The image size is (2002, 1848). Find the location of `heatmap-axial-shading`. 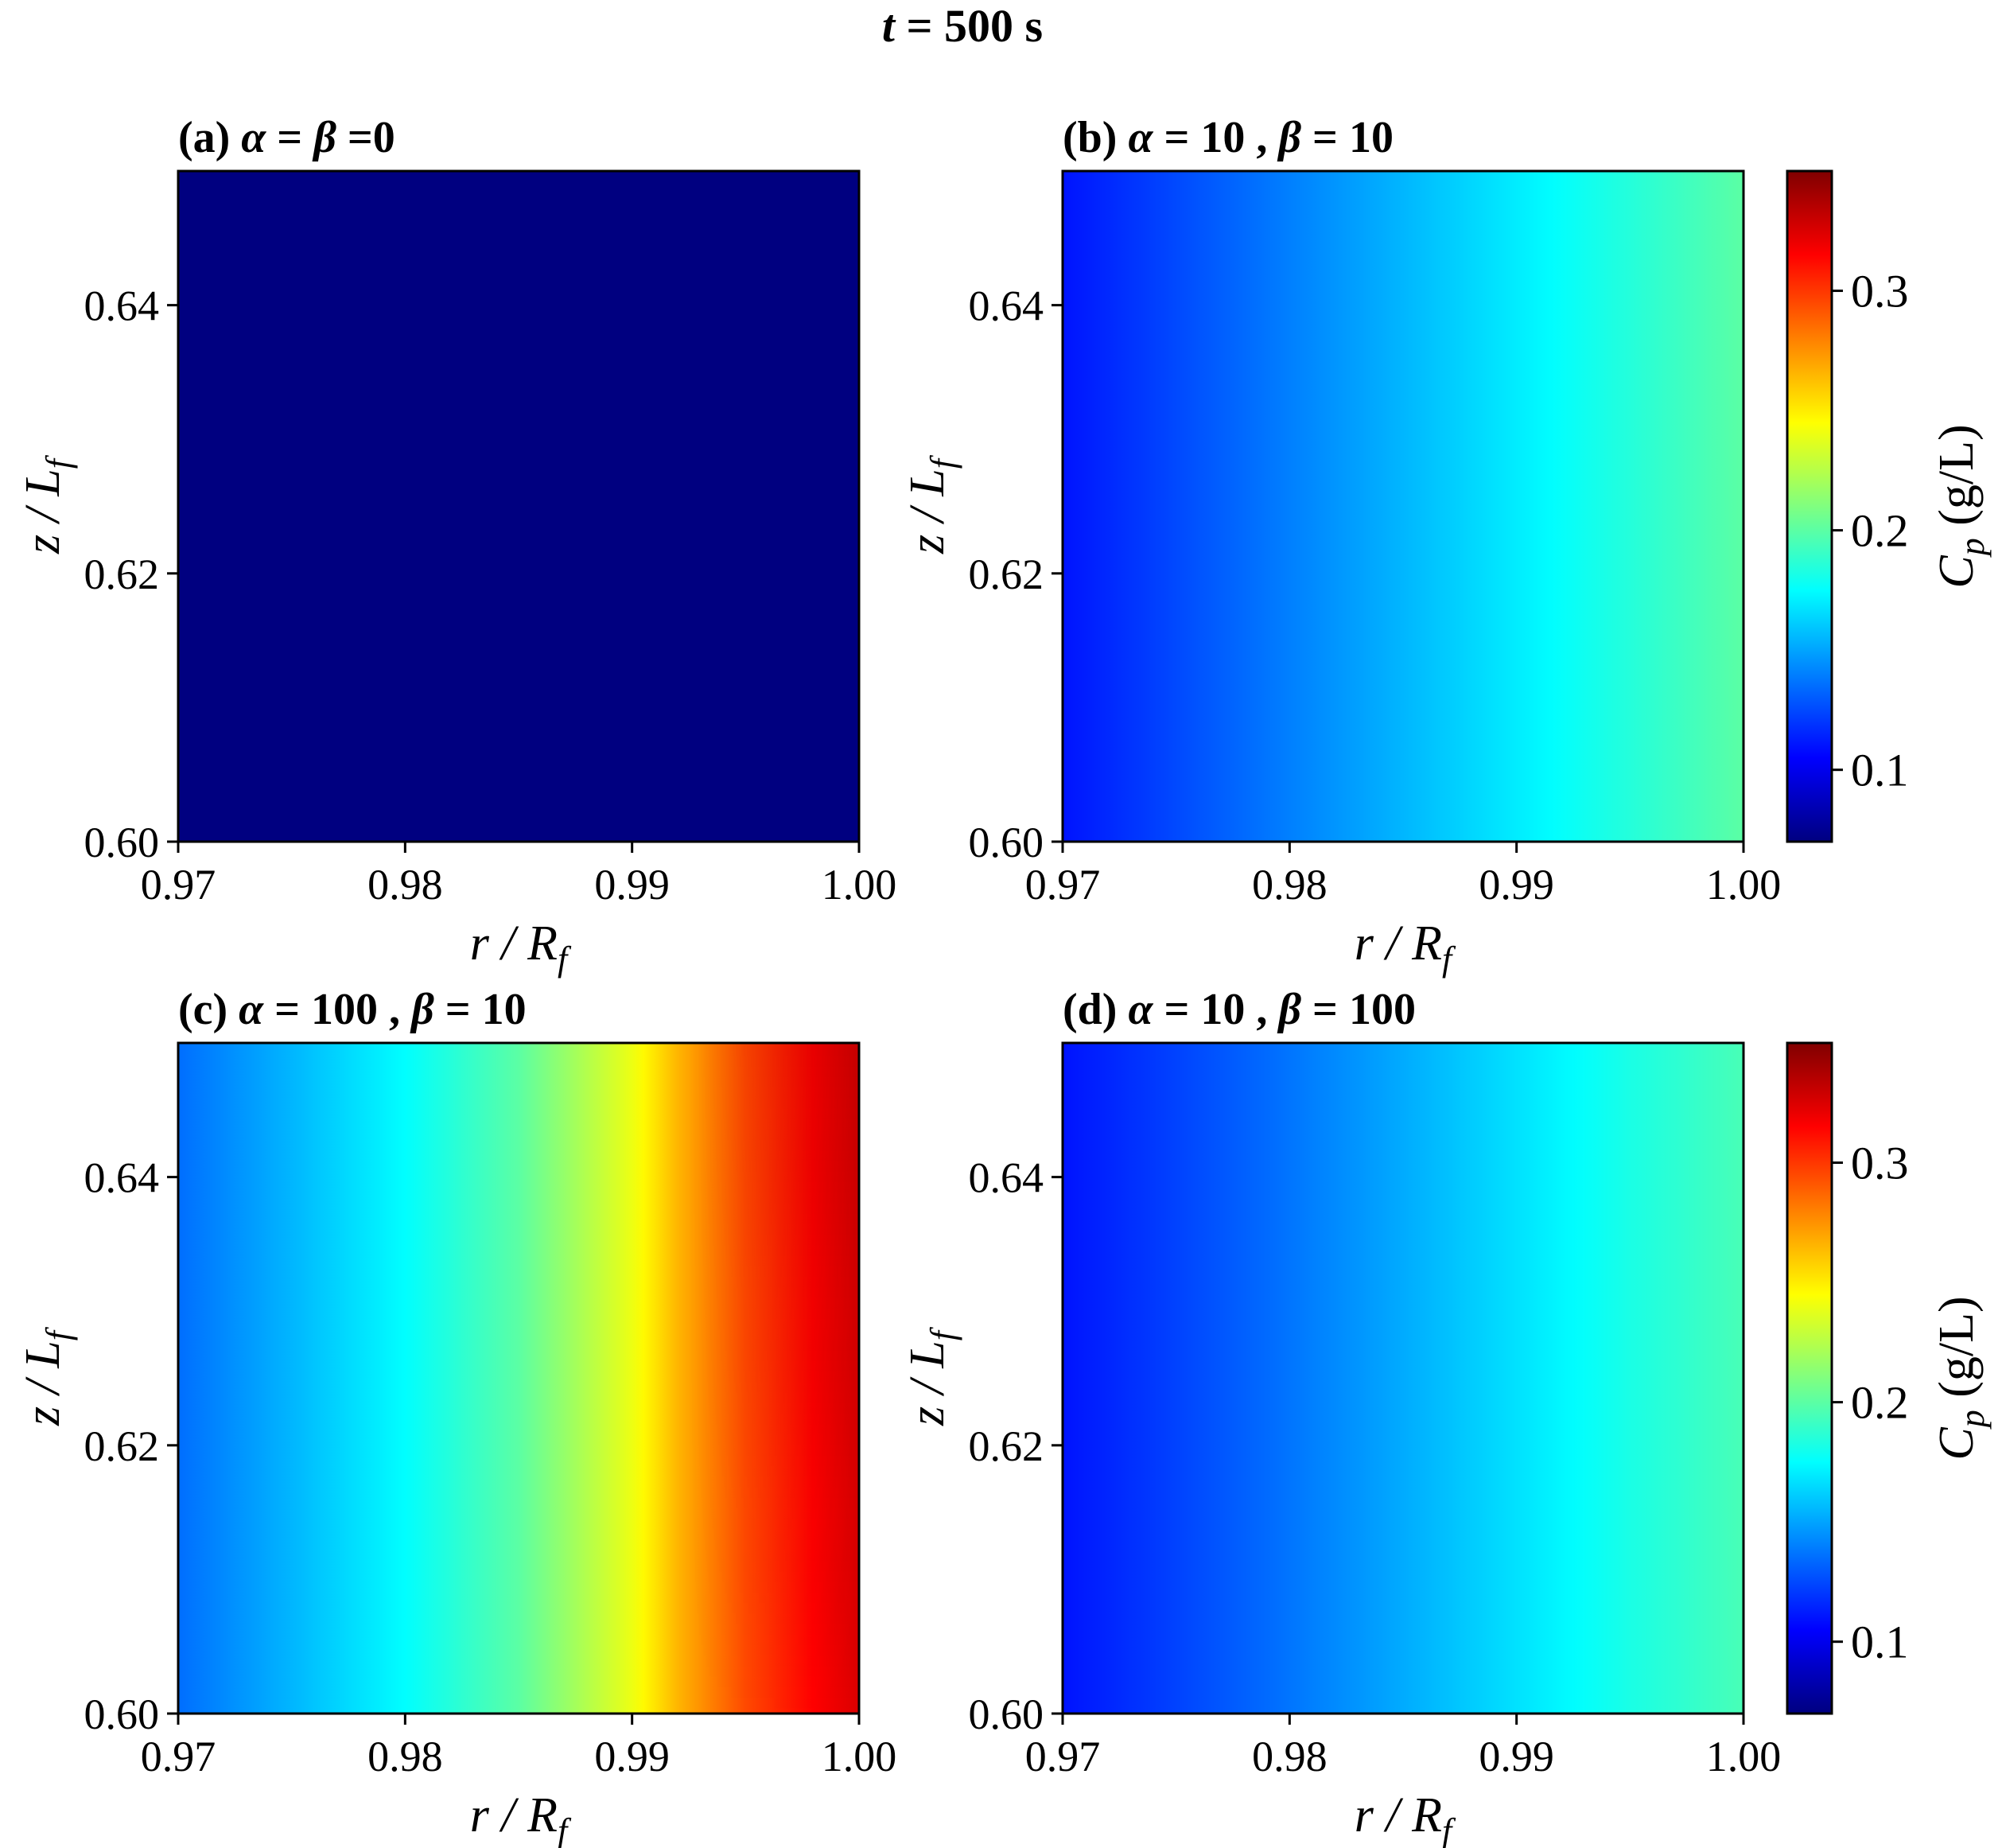

heatmap-axial-shading is located at coordinates (518, 1378).